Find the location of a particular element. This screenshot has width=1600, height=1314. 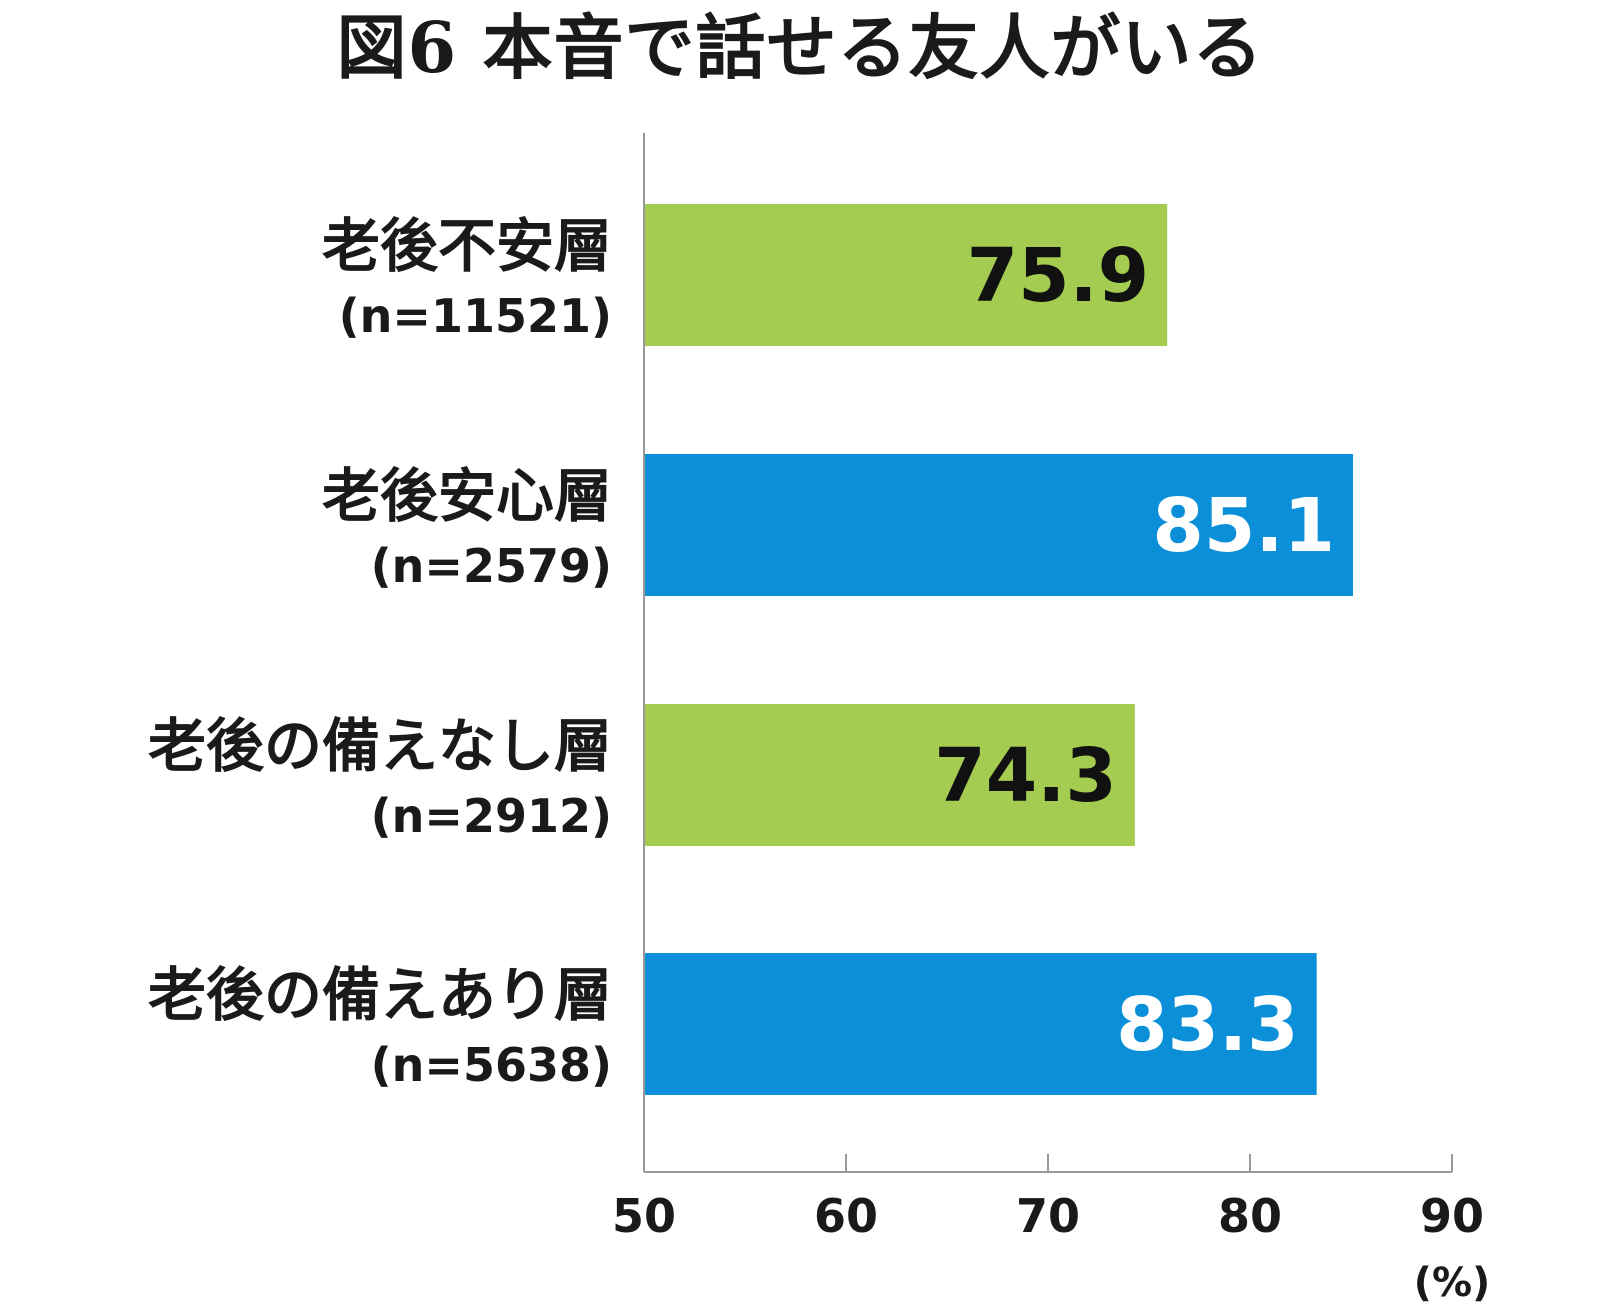

value-label-1: 75.9 is located at coordinates (1058, 276).